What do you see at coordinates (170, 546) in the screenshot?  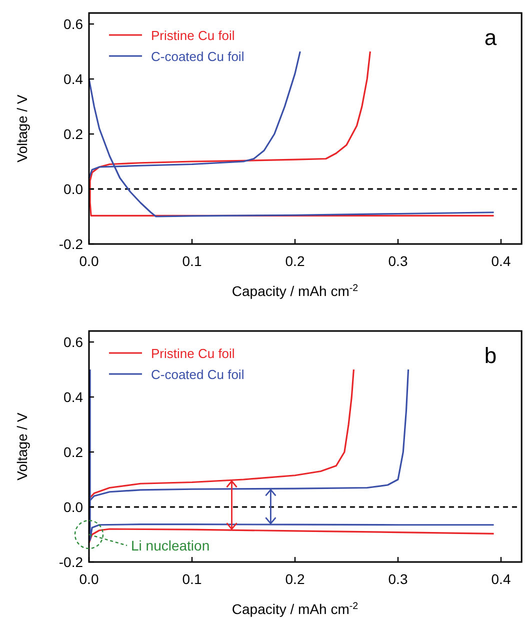 I see `annotation: Li nucleation` at bounding box center [170, 546].